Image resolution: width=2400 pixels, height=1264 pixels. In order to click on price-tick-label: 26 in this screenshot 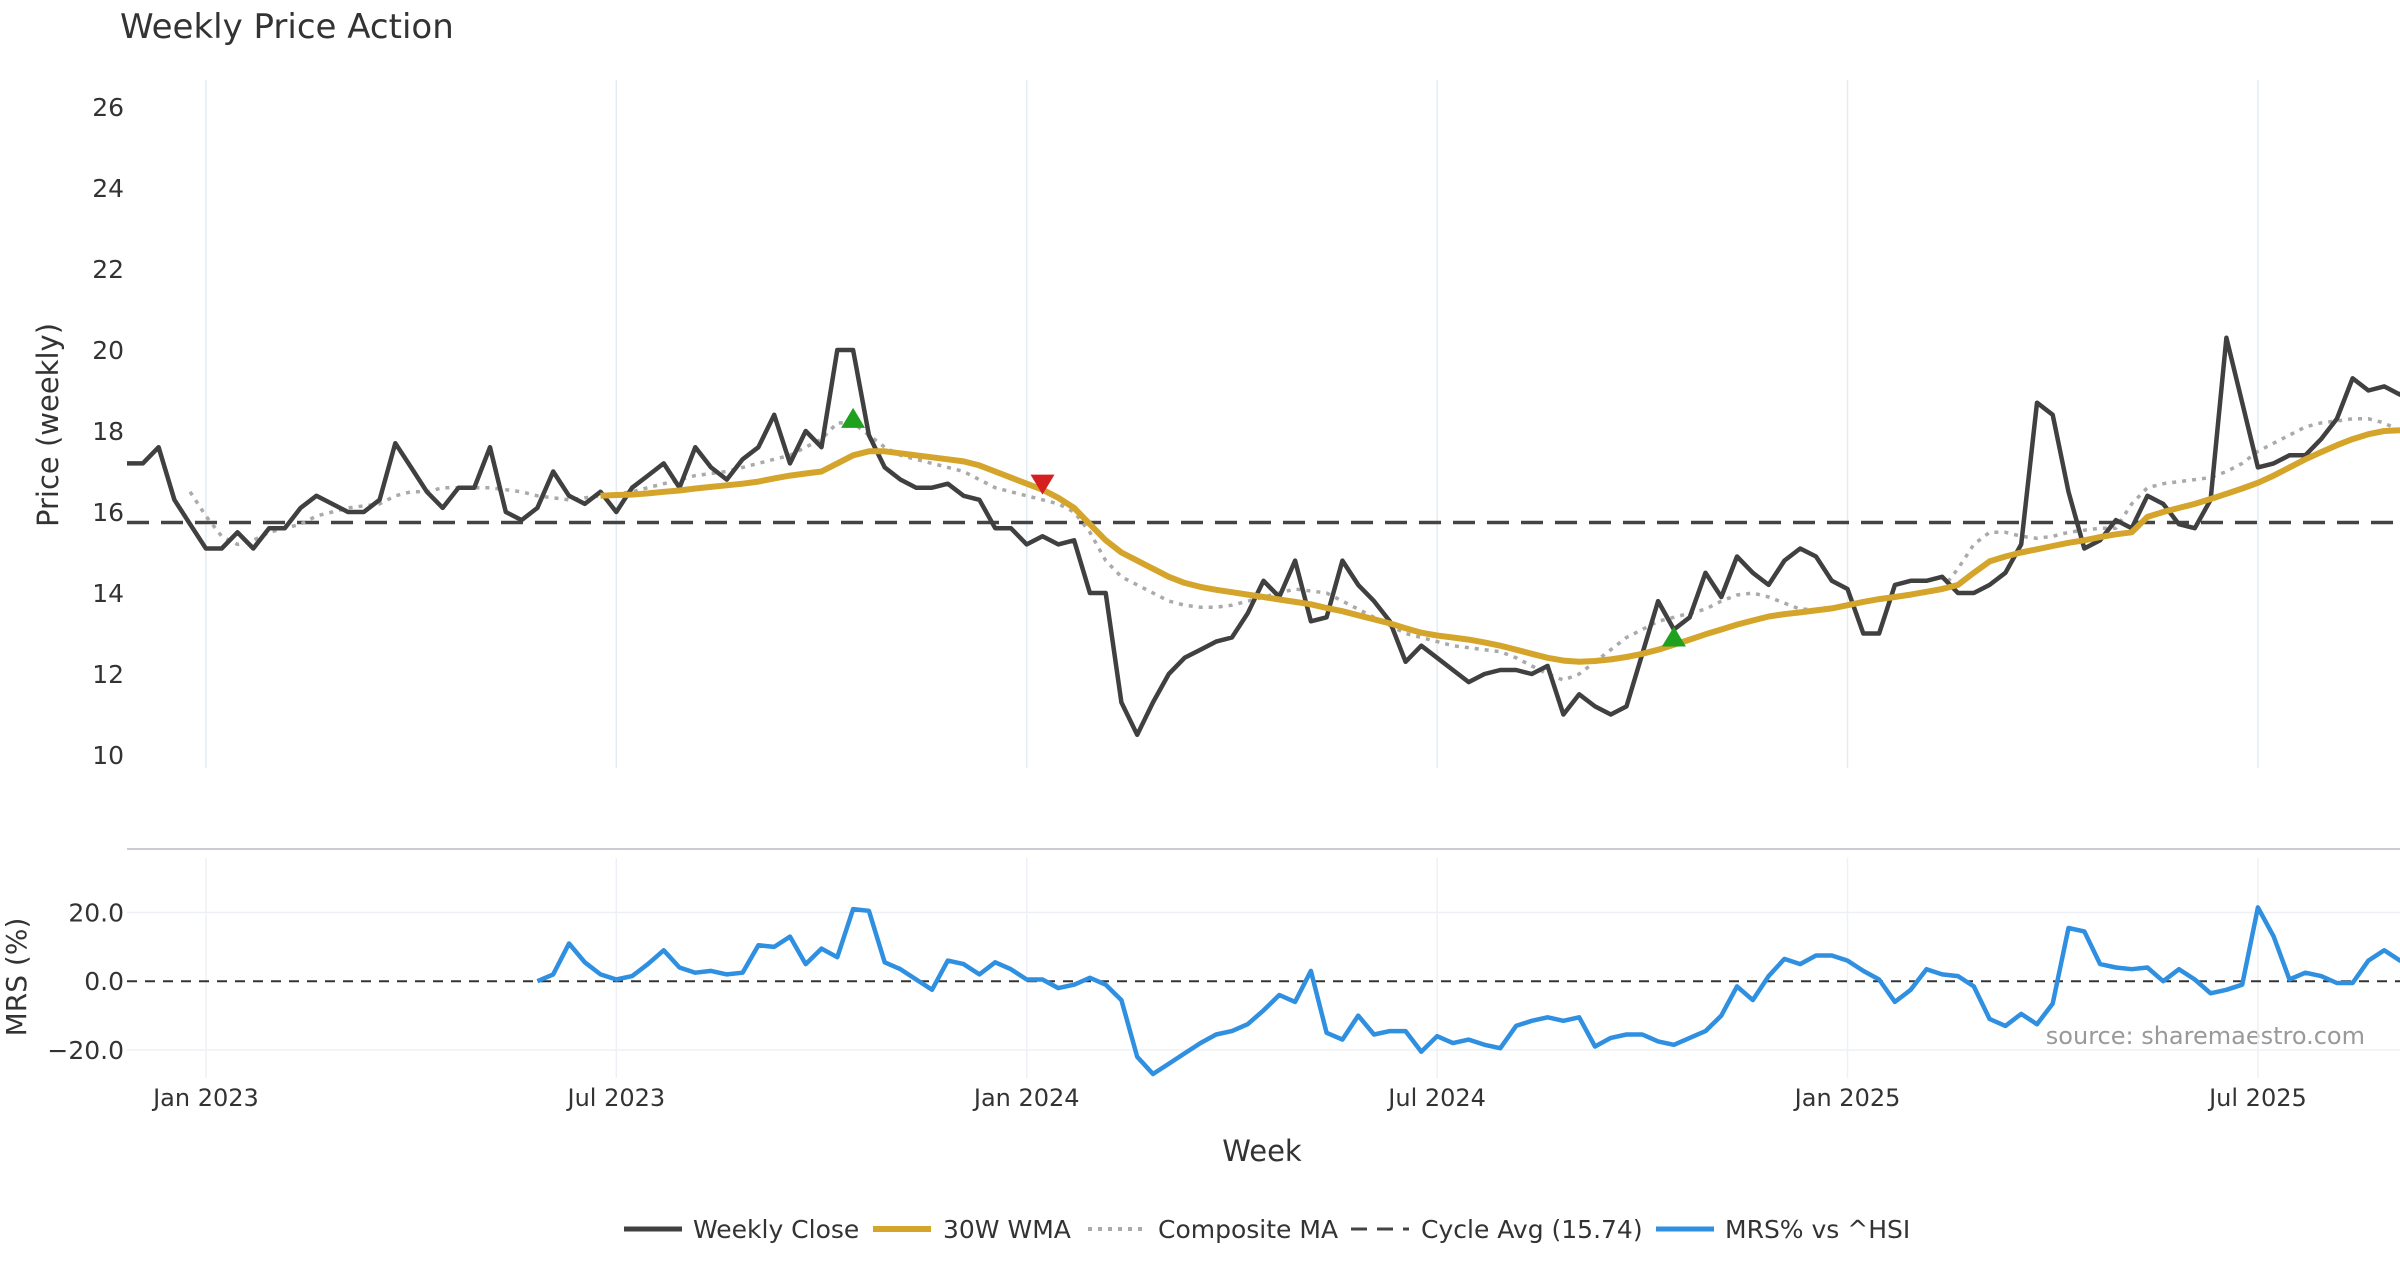, I will do `click(108, 107)`.